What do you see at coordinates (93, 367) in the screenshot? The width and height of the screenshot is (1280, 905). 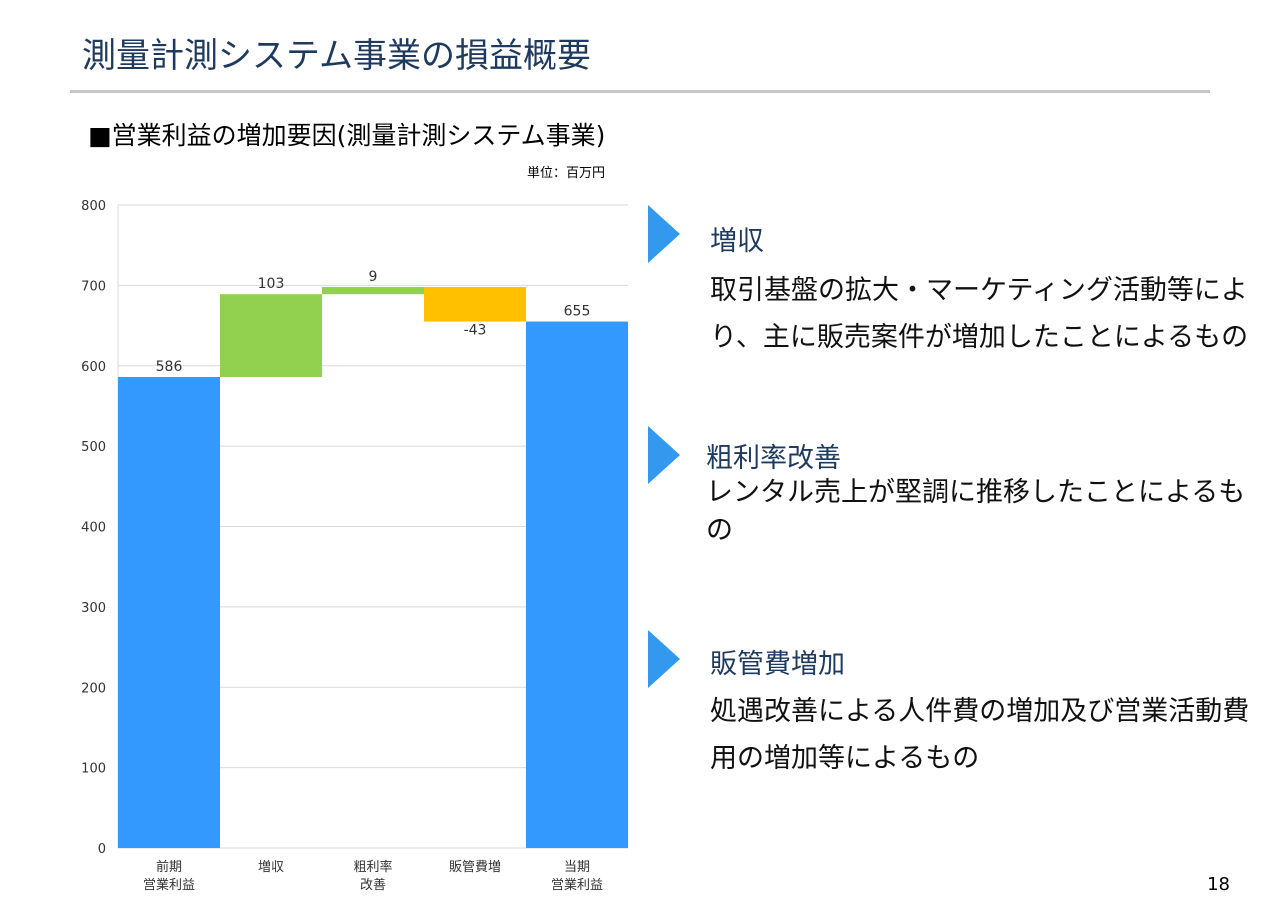 I see `y-tick-label: 600` at bounding box center [93, 367].